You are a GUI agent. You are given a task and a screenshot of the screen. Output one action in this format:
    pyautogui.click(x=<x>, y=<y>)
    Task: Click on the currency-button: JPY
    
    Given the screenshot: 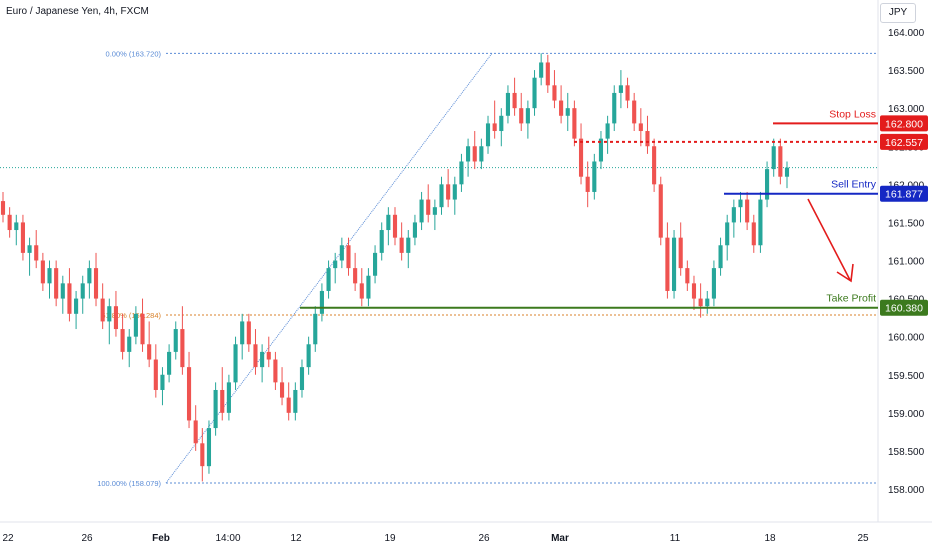 What is the action you would take?
    pyautogui.click(x=898, y=13)
    